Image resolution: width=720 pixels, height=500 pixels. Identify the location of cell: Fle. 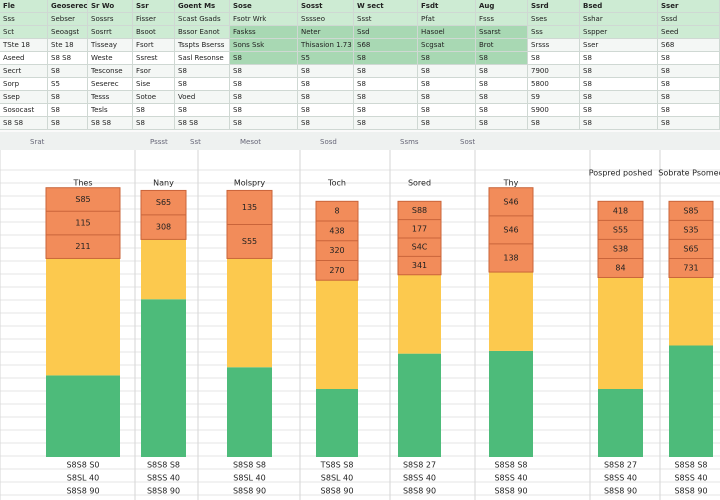
(24, 6).